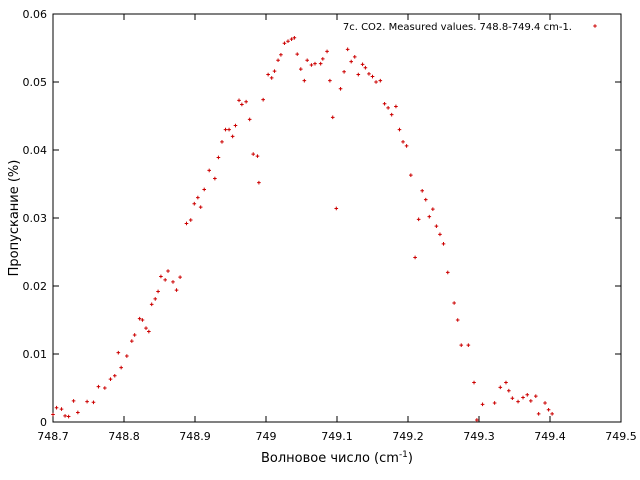 The image size is (640, 480). What do you see at coordinates (595, 26) in the screenshot?
I see `legend-marker` at bounding box center [595, 26].